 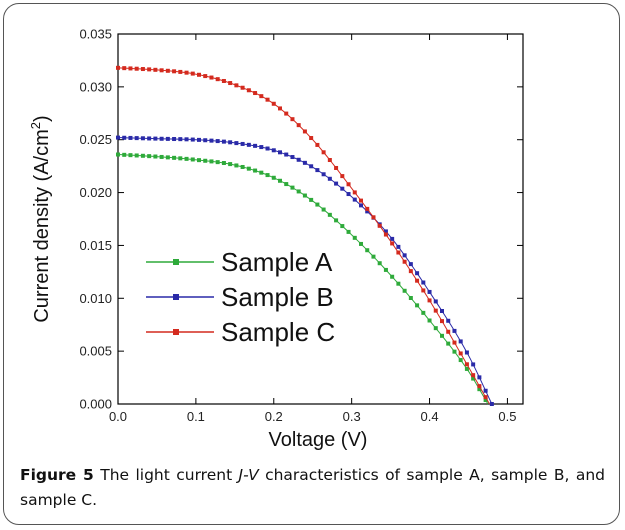 I want to click on legend-marker, so click(x=176, y=332).